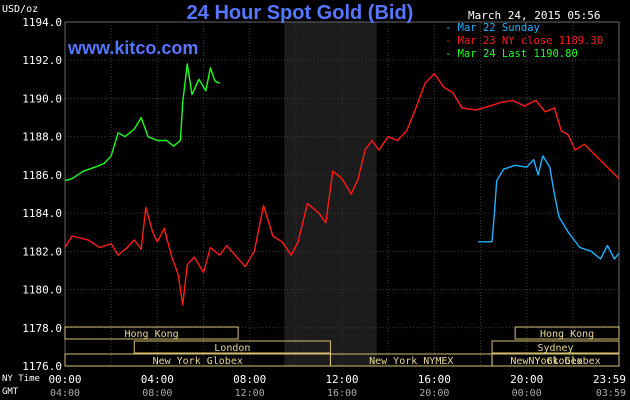  I want to click on legend-label: Mar 23 NY close 1189.30, so click(530, 41).